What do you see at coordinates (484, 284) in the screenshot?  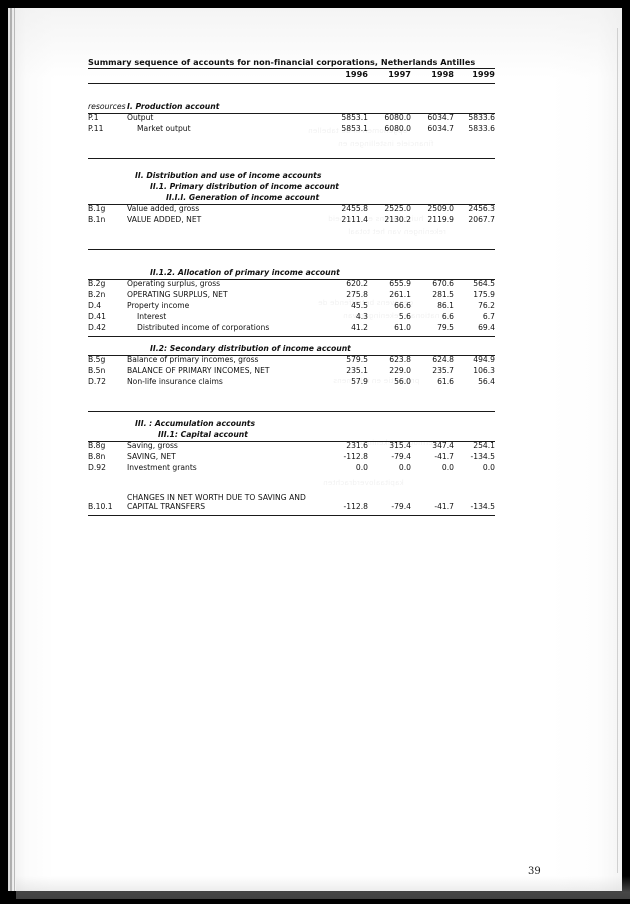 I see `row-value-1999: 564.5` at bounding box center [484, 284].